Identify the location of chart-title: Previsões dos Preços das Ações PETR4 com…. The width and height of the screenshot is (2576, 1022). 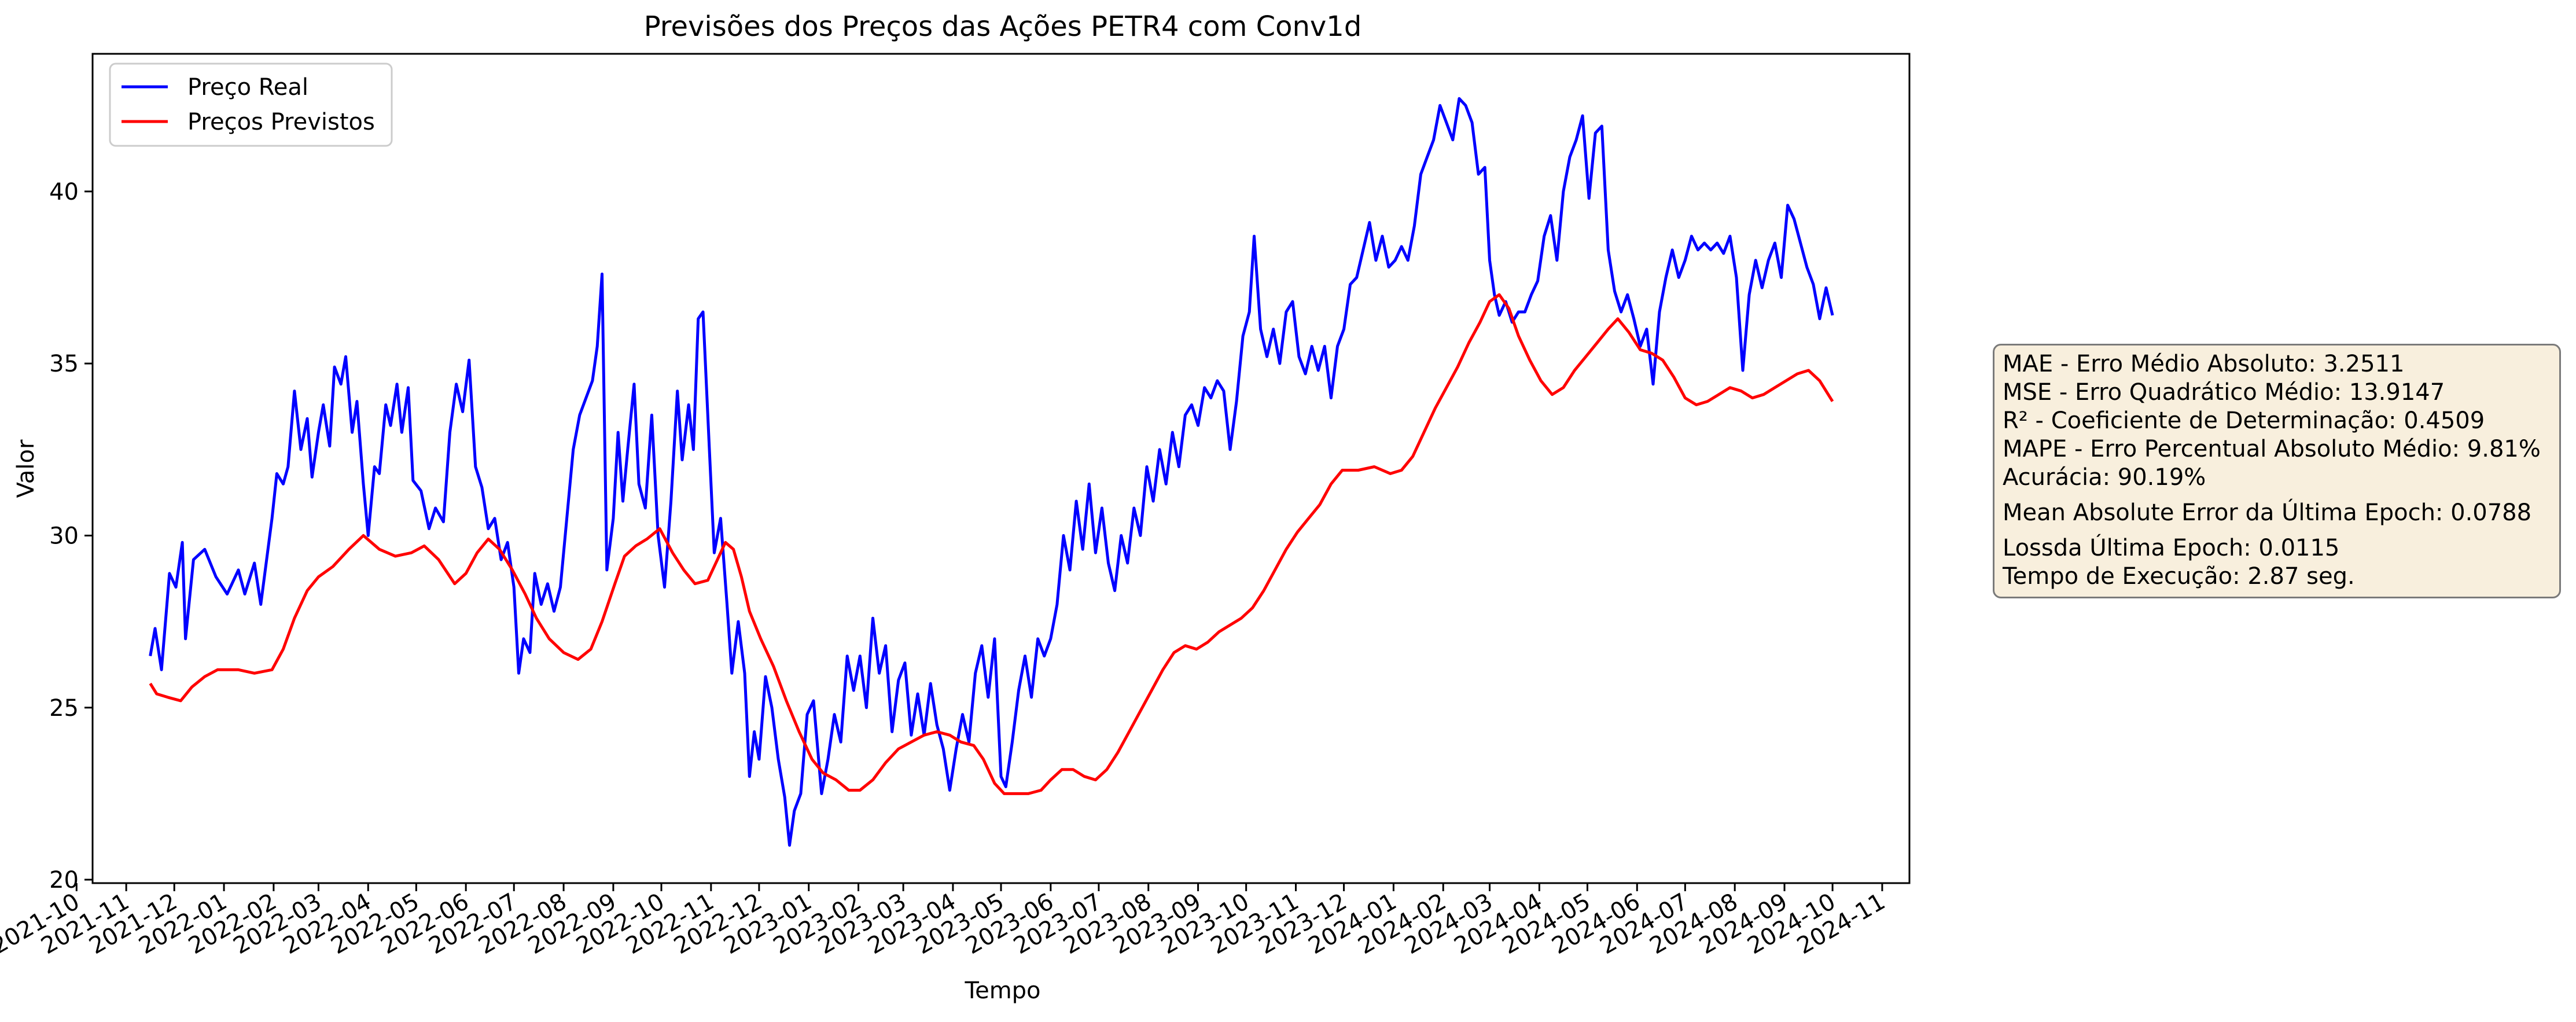
(1003, 26).